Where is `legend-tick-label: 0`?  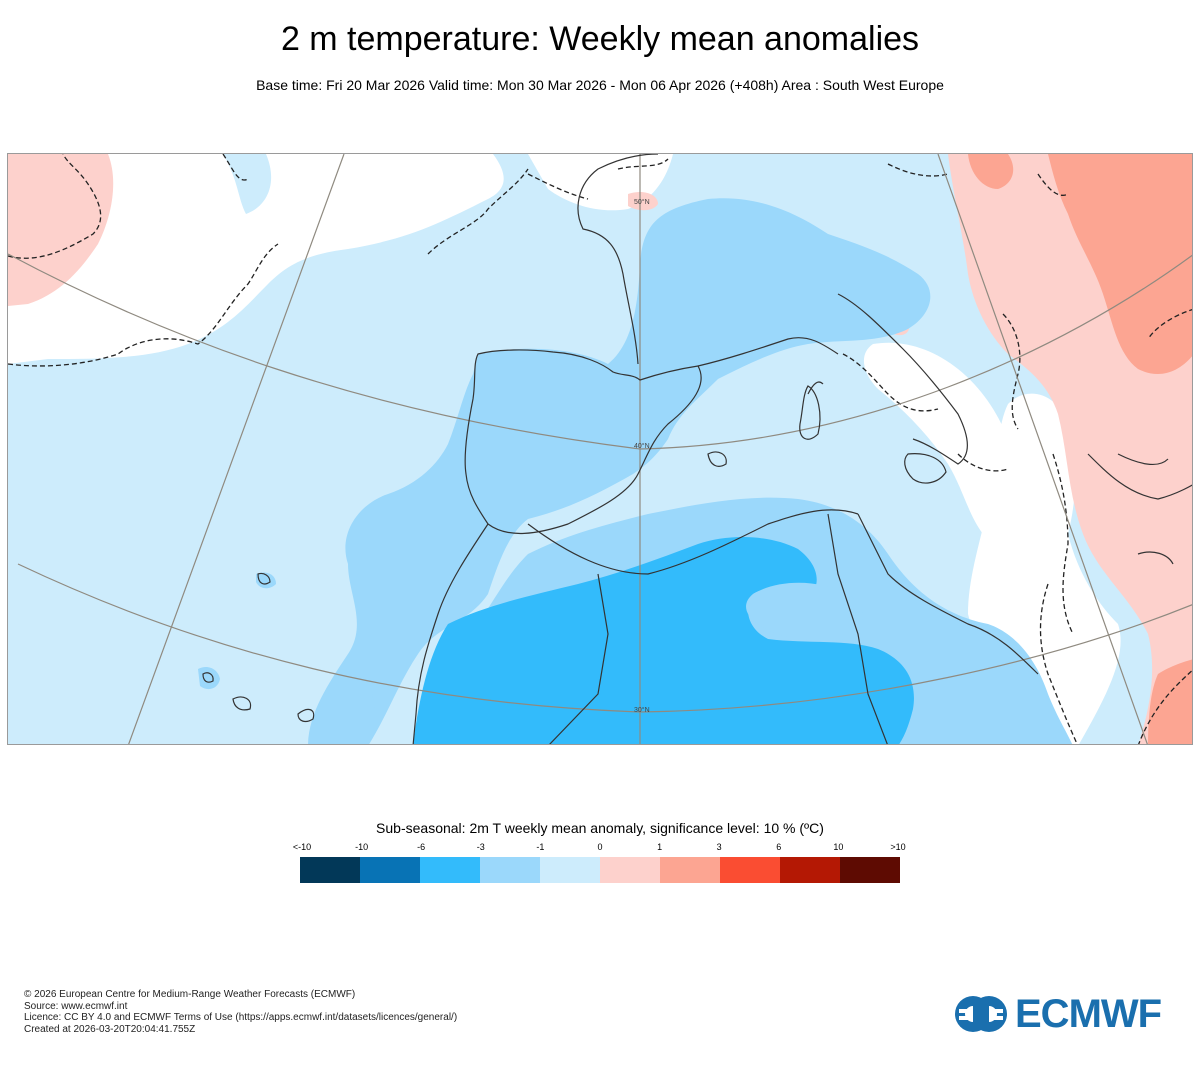 legend-tick-label: 0 is located at coordinates (600, 847).